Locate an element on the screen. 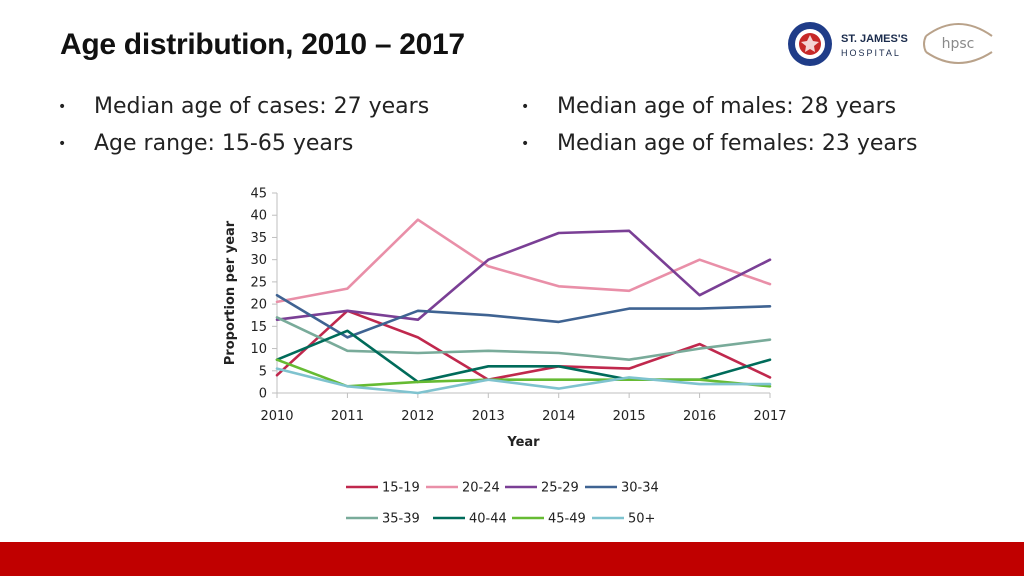 The image size is (1024, 576). y-tick-label: 35 is located at coordinates (258, 238).